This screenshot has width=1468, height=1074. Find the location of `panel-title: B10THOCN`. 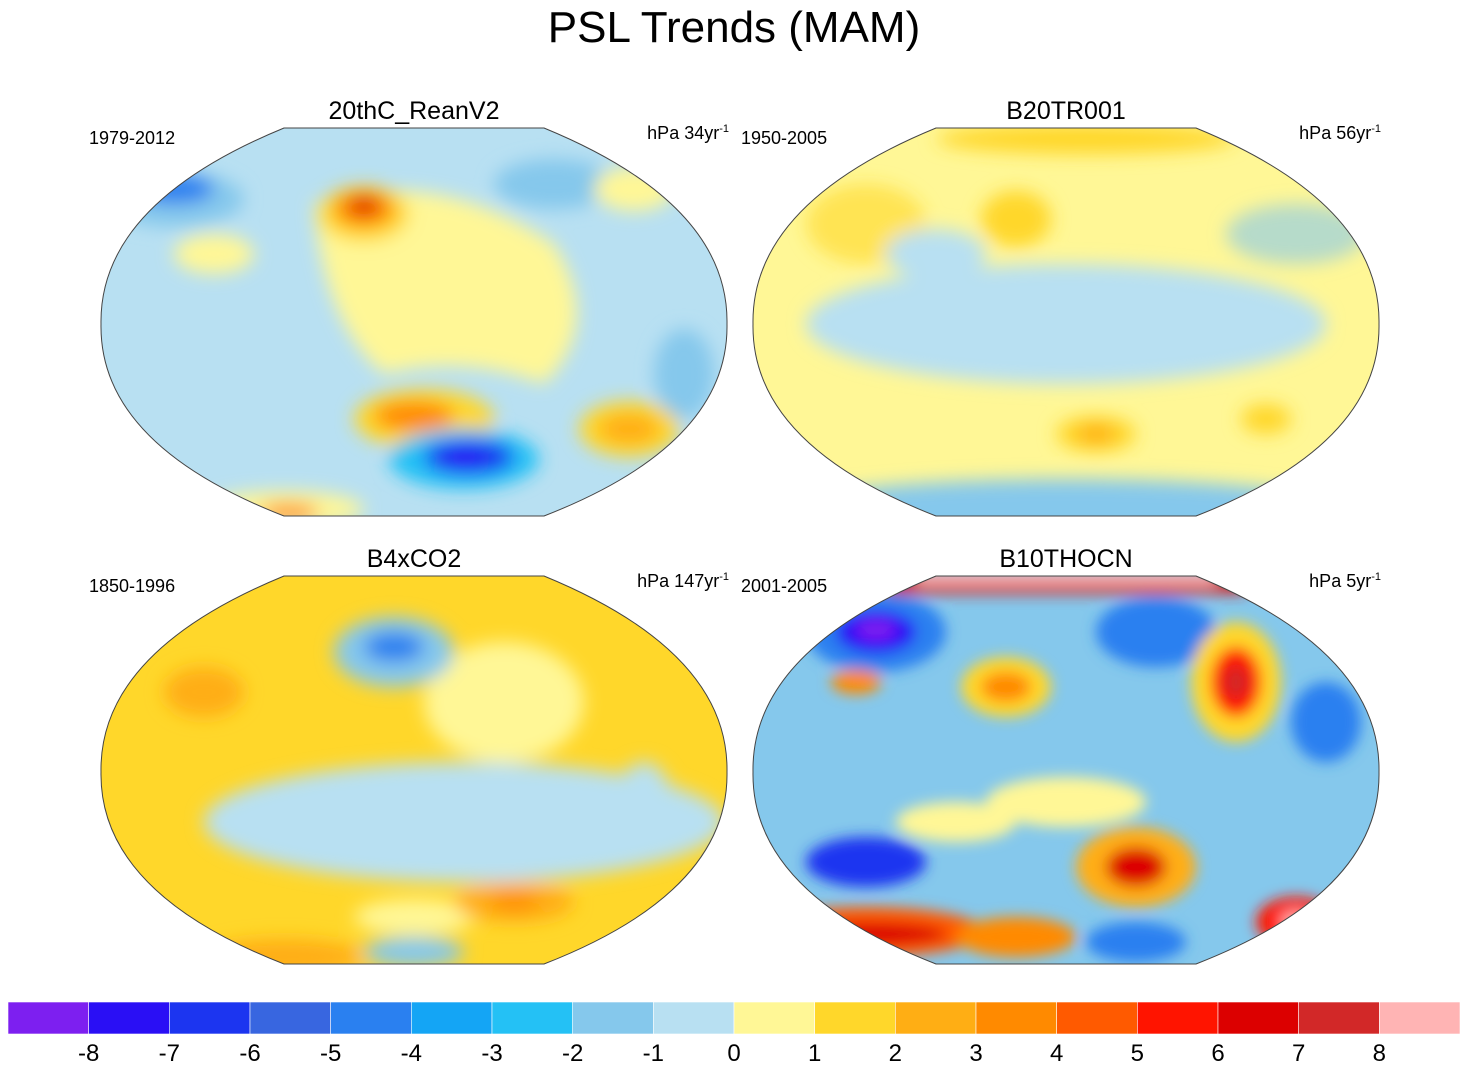

panel-title: B10THOCN is located at coordinates (1066, 559).